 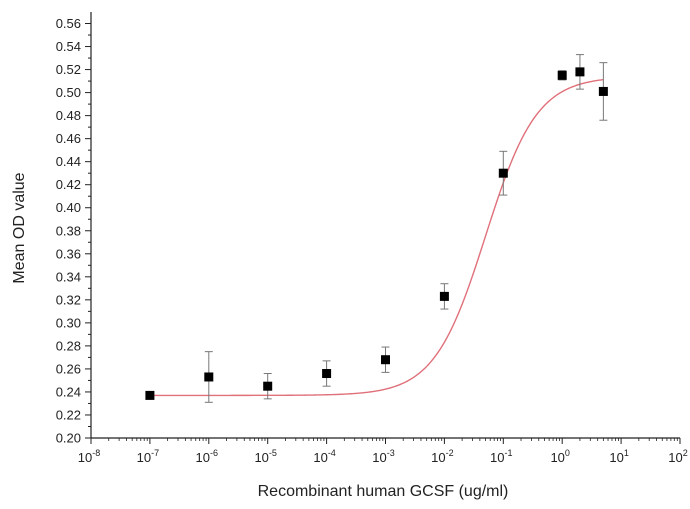 What do you see at coordinates (383, 456) in the screenshot?
I see `x-tick-label: 10⁻³` at bounding box center [383, 456].